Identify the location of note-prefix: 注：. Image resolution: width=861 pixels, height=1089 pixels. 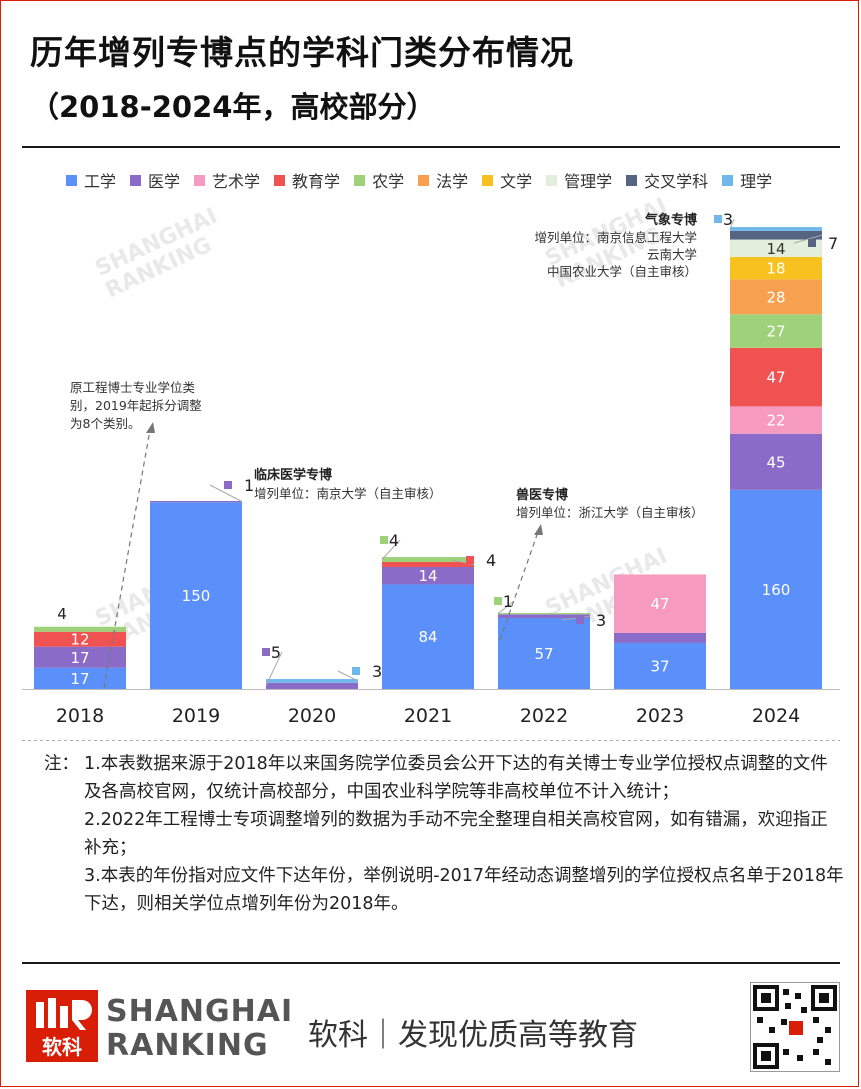
(61, 764).